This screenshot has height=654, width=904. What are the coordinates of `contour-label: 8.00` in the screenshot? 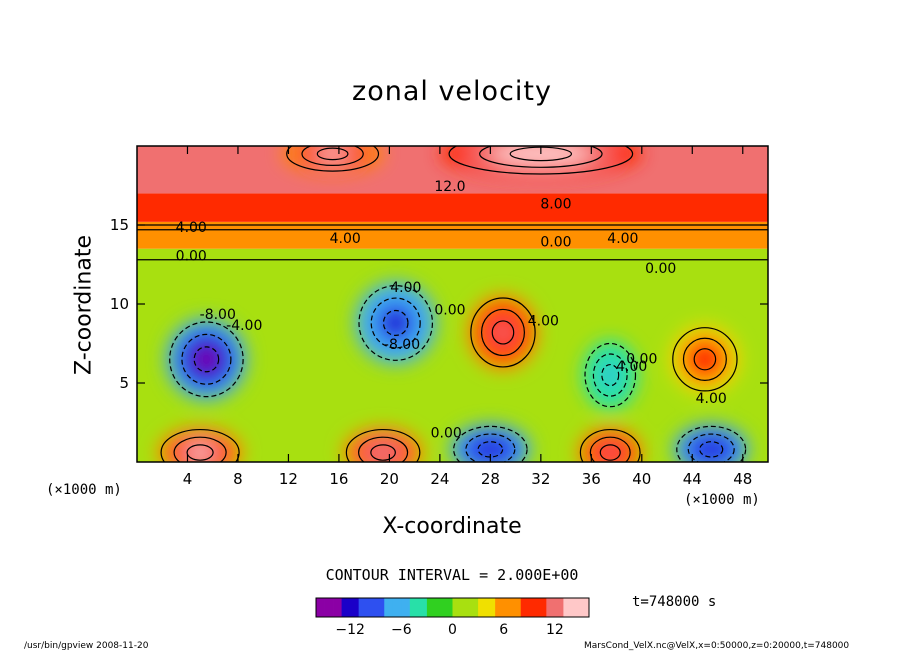 It's located at (555, 204).